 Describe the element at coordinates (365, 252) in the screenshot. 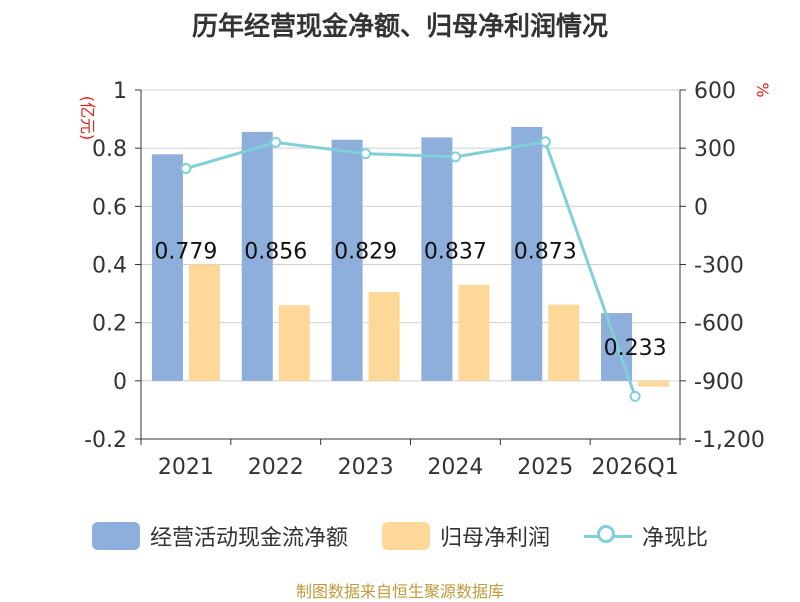

I see `cash-data-label: 0.829` at that location.